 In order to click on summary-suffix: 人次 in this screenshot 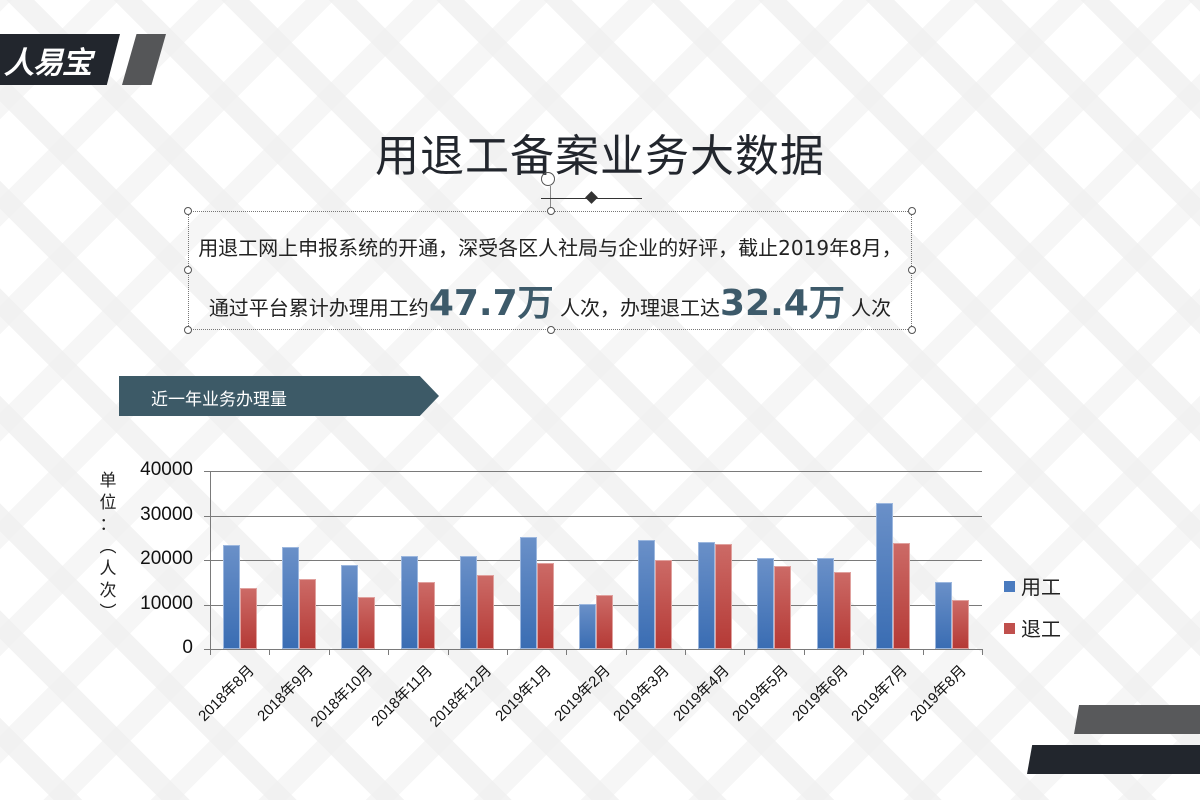, I will do `click(868, 308)`.